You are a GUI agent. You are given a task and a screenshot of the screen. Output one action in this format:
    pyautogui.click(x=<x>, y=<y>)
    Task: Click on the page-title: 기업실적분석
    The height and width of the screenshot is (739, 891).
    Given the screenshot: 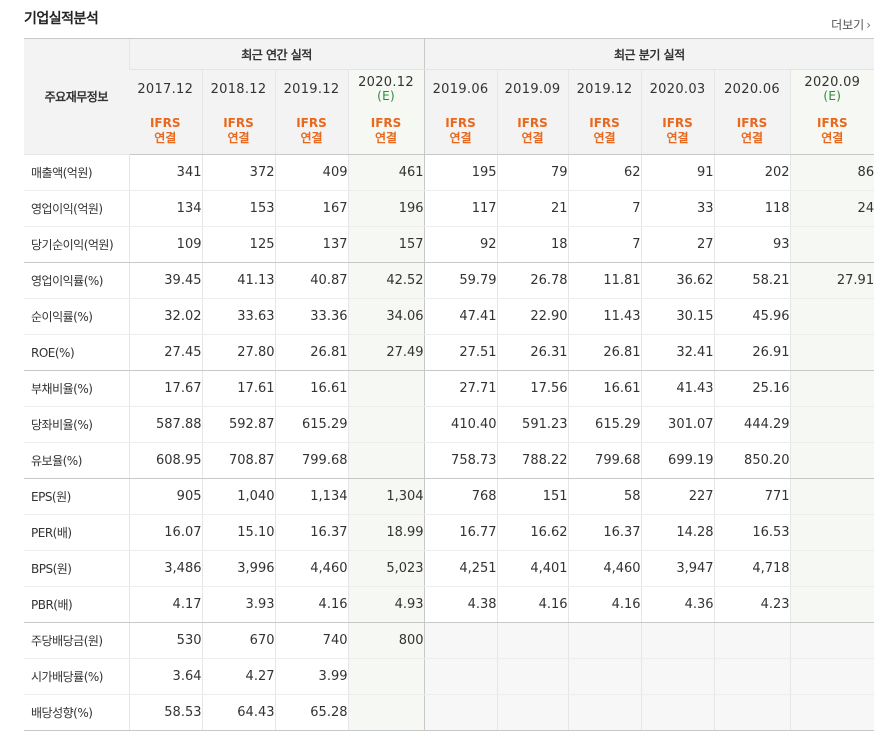 What is the action you would take?
    pyautogui.click(x=61, y=19)
    